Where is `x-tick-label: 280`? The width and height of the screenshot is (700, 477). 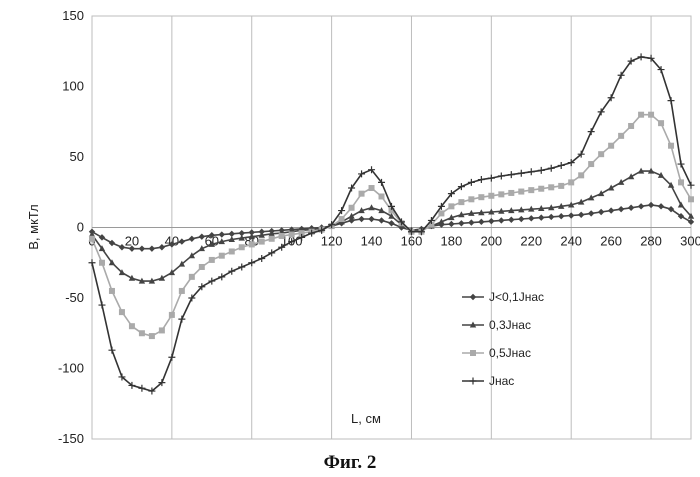 x-tick-label: 280 is located at coordinates (651, 241).